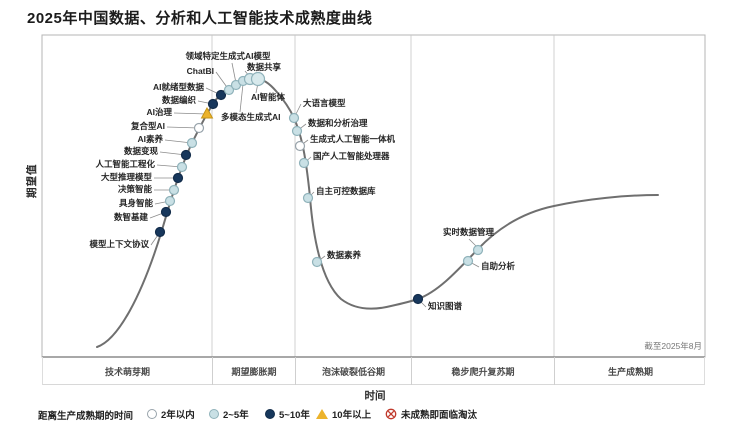 The height and width of the screenshot is (434, 750). What do you see at coordinates (439, 415) in the screenshot?
I see `legend-item-label: 未成熟即面临淘汰` at bounding box center [439, 415].